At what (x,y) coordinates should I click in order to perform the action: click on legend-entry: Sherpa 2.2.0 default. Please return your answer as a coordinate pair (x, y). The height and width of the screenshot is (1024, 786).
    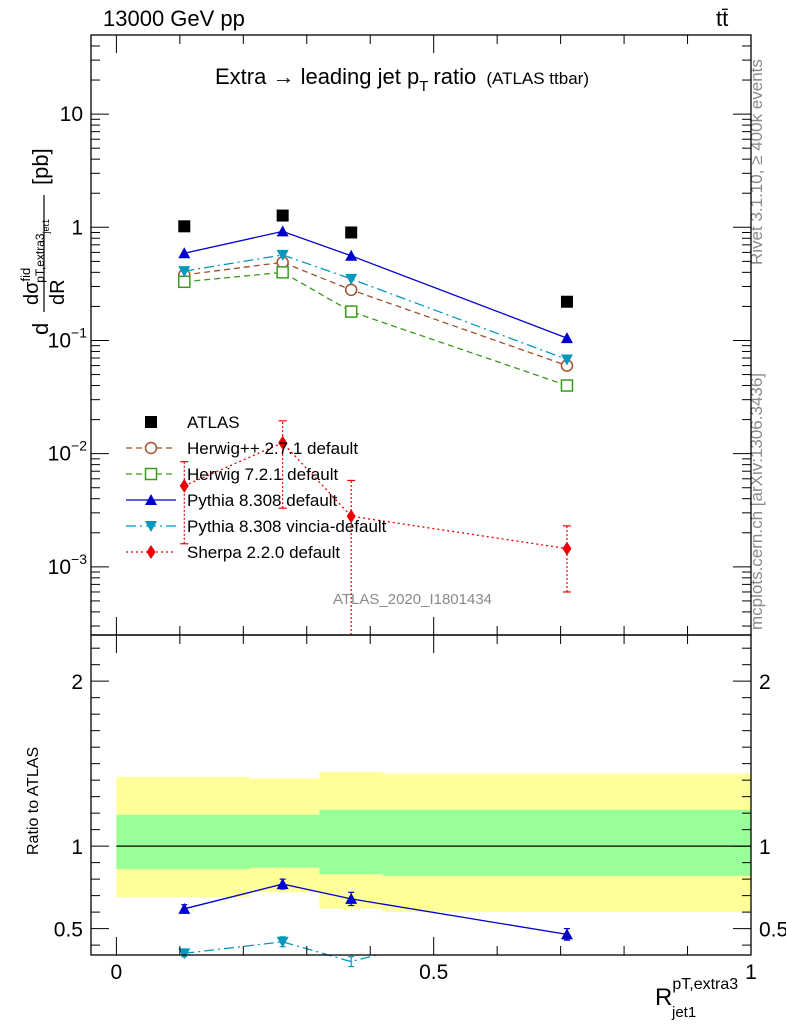
    Looking at the image, I should click on (233, 552).